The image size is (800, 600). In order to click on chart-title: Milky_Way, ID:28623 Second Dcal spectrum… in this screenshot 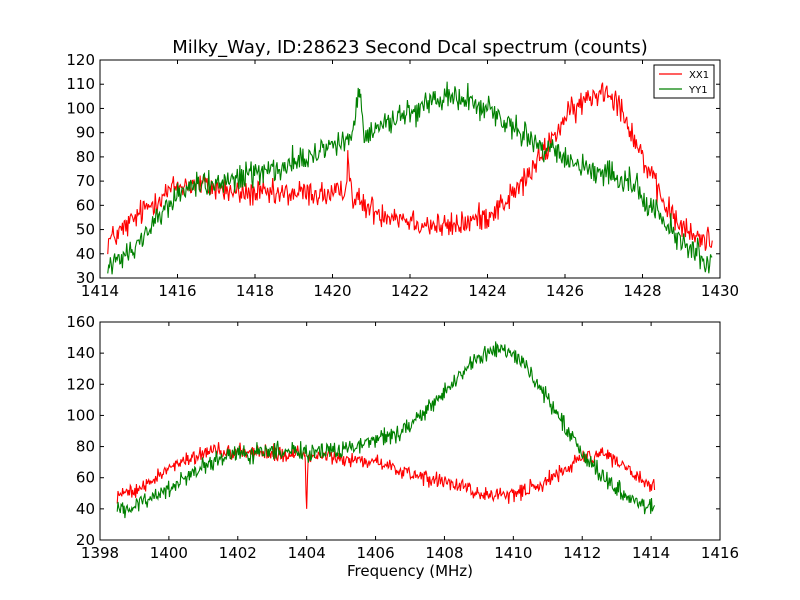, I will do `click(410, 47)`.